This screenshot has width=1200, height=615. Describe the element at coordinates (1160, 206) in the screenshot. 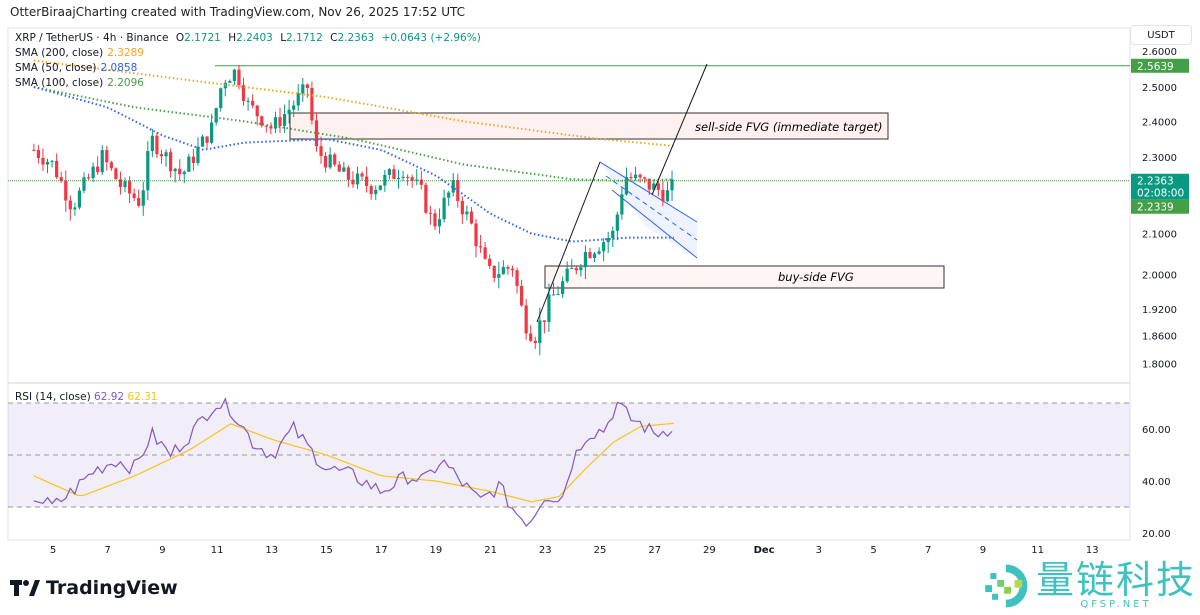

I see `sma-price-tag-bg` at that location.